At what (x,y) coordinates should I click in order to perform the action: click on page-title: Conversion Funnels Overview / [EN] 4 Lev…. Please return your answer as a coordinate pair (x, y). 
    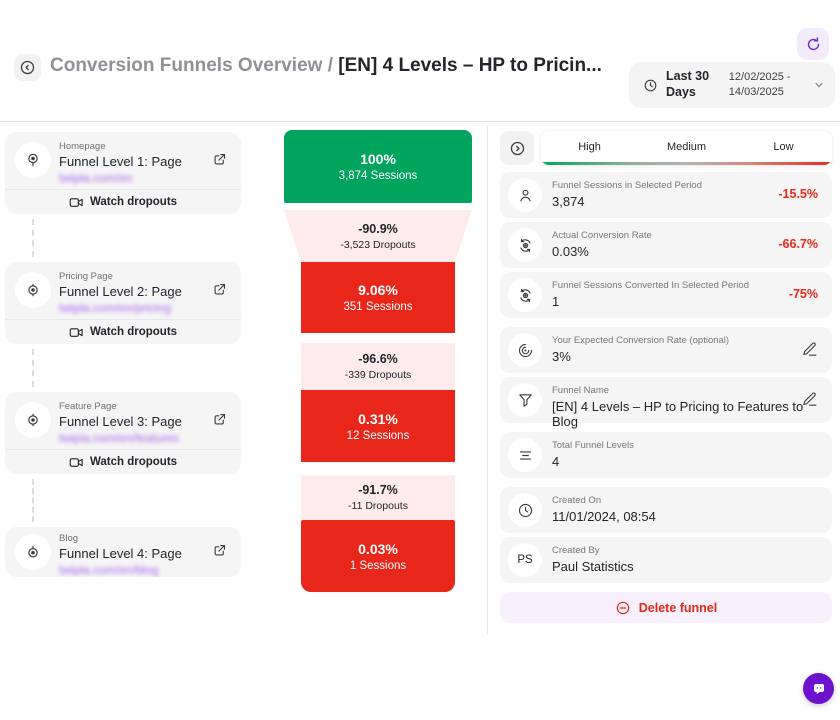
    Looking at the image, I should click on (326, 66).